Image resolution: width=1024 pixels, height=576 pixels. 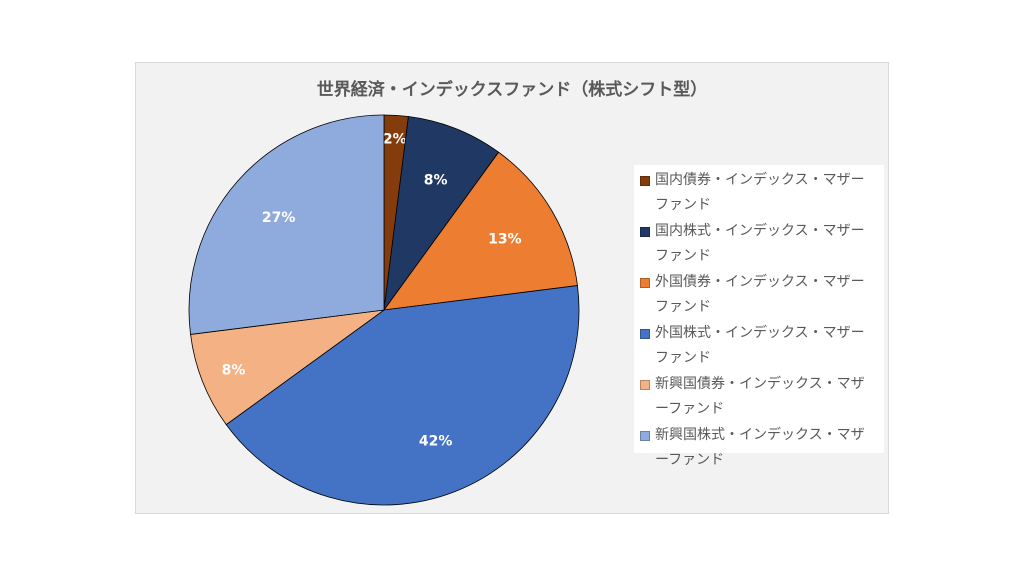 I want to click on legend-label: 新興国債券・インデックス・マザーファンド, so click(x=760, y=396).